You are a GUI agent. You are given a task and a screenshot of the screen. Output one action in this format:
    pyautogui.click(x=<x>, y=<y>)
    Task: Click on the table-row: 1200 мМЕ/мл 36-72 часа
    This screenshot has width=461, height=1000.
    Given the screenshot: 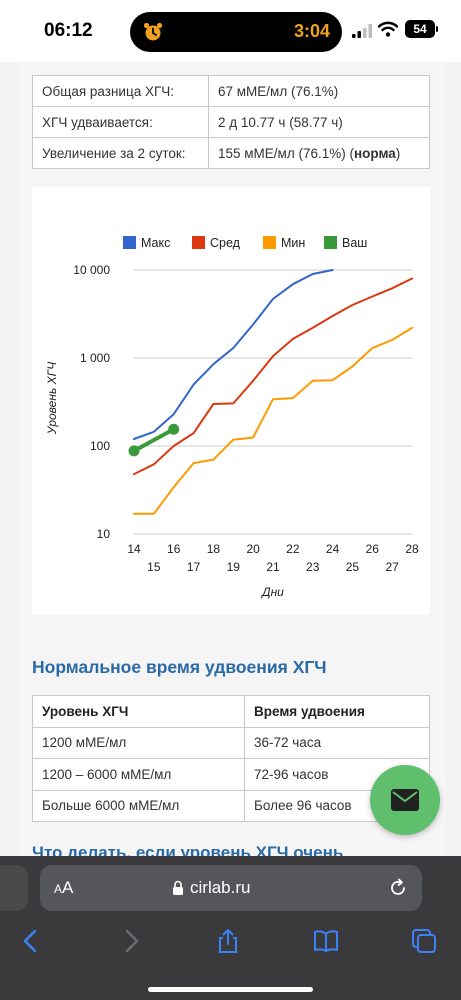 What is the action you would take?
    pyautogui.click(x=231, y=742)
    